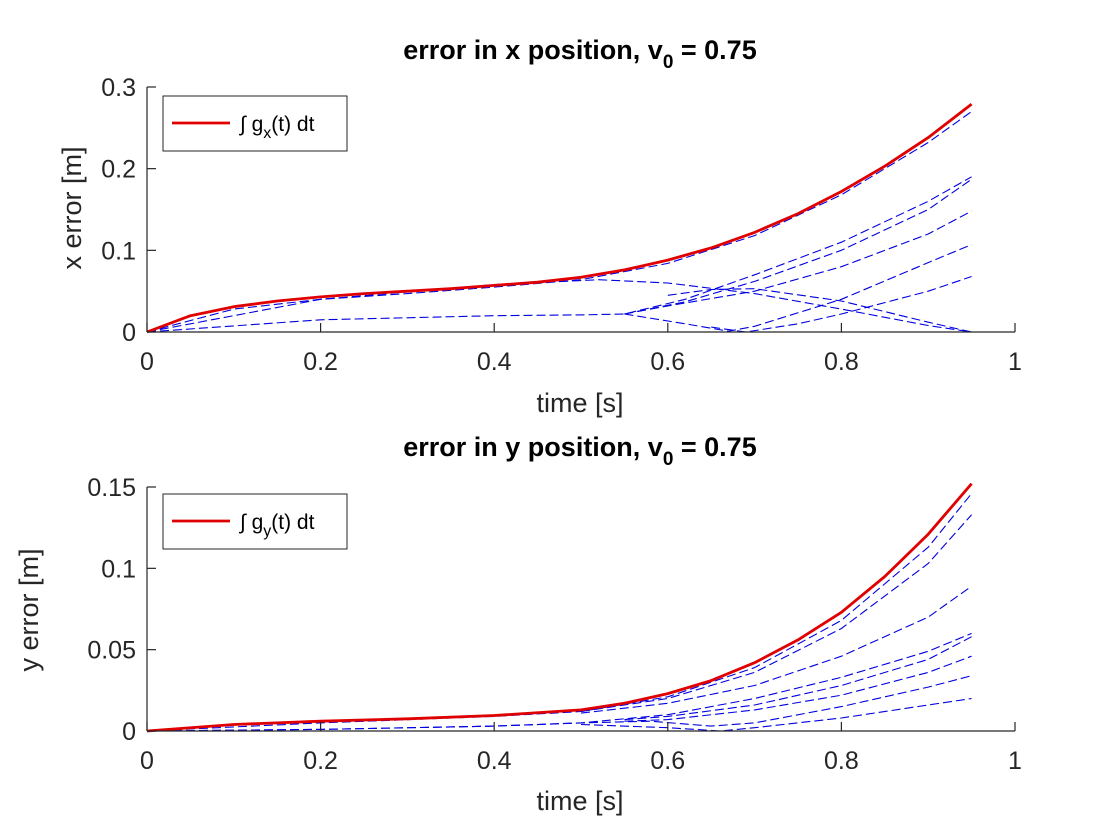  What do you see at coordinates (267, 531) in the screenshot?
I see `legend-subscript: y` at bounding box center [267, 531].